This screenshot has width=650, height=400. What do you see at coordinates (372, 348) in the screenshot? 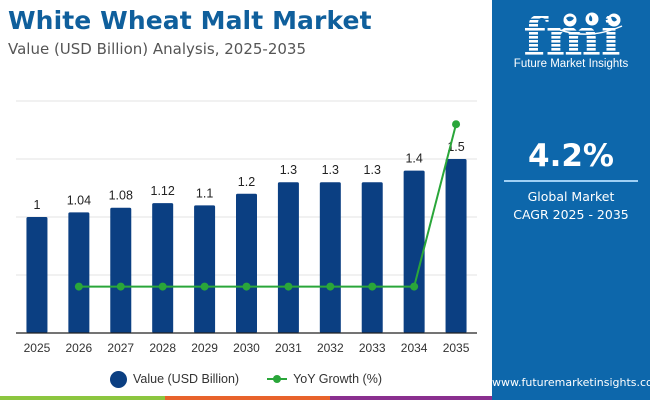
I see `x-tick-label: 2033` at bounding box center [372, 348].